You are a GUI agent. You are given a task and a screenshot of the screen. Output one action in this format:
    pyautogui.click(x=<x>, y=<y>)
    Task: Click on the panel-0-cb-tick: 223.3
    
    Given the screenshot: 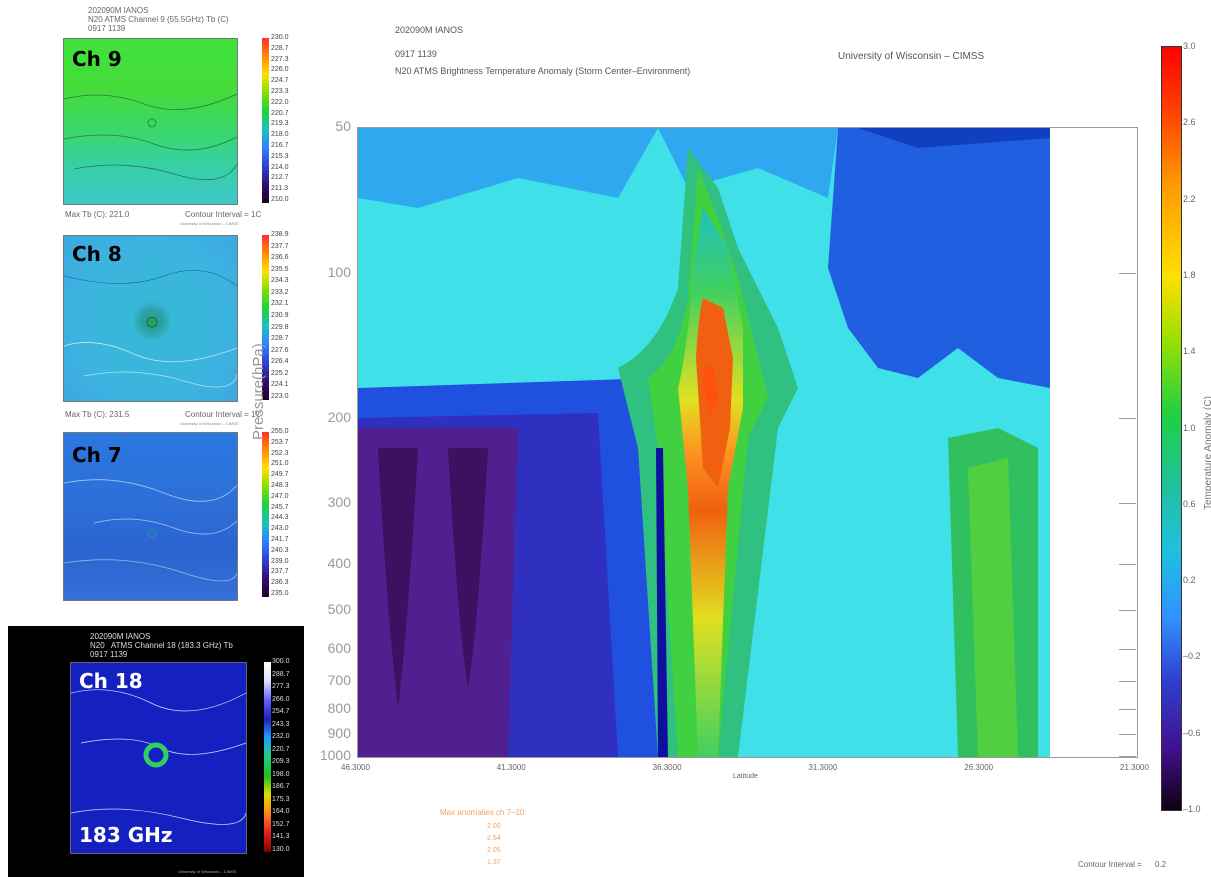 What is the action you would take?
    pyautogui.click(x=280, y=91)
    